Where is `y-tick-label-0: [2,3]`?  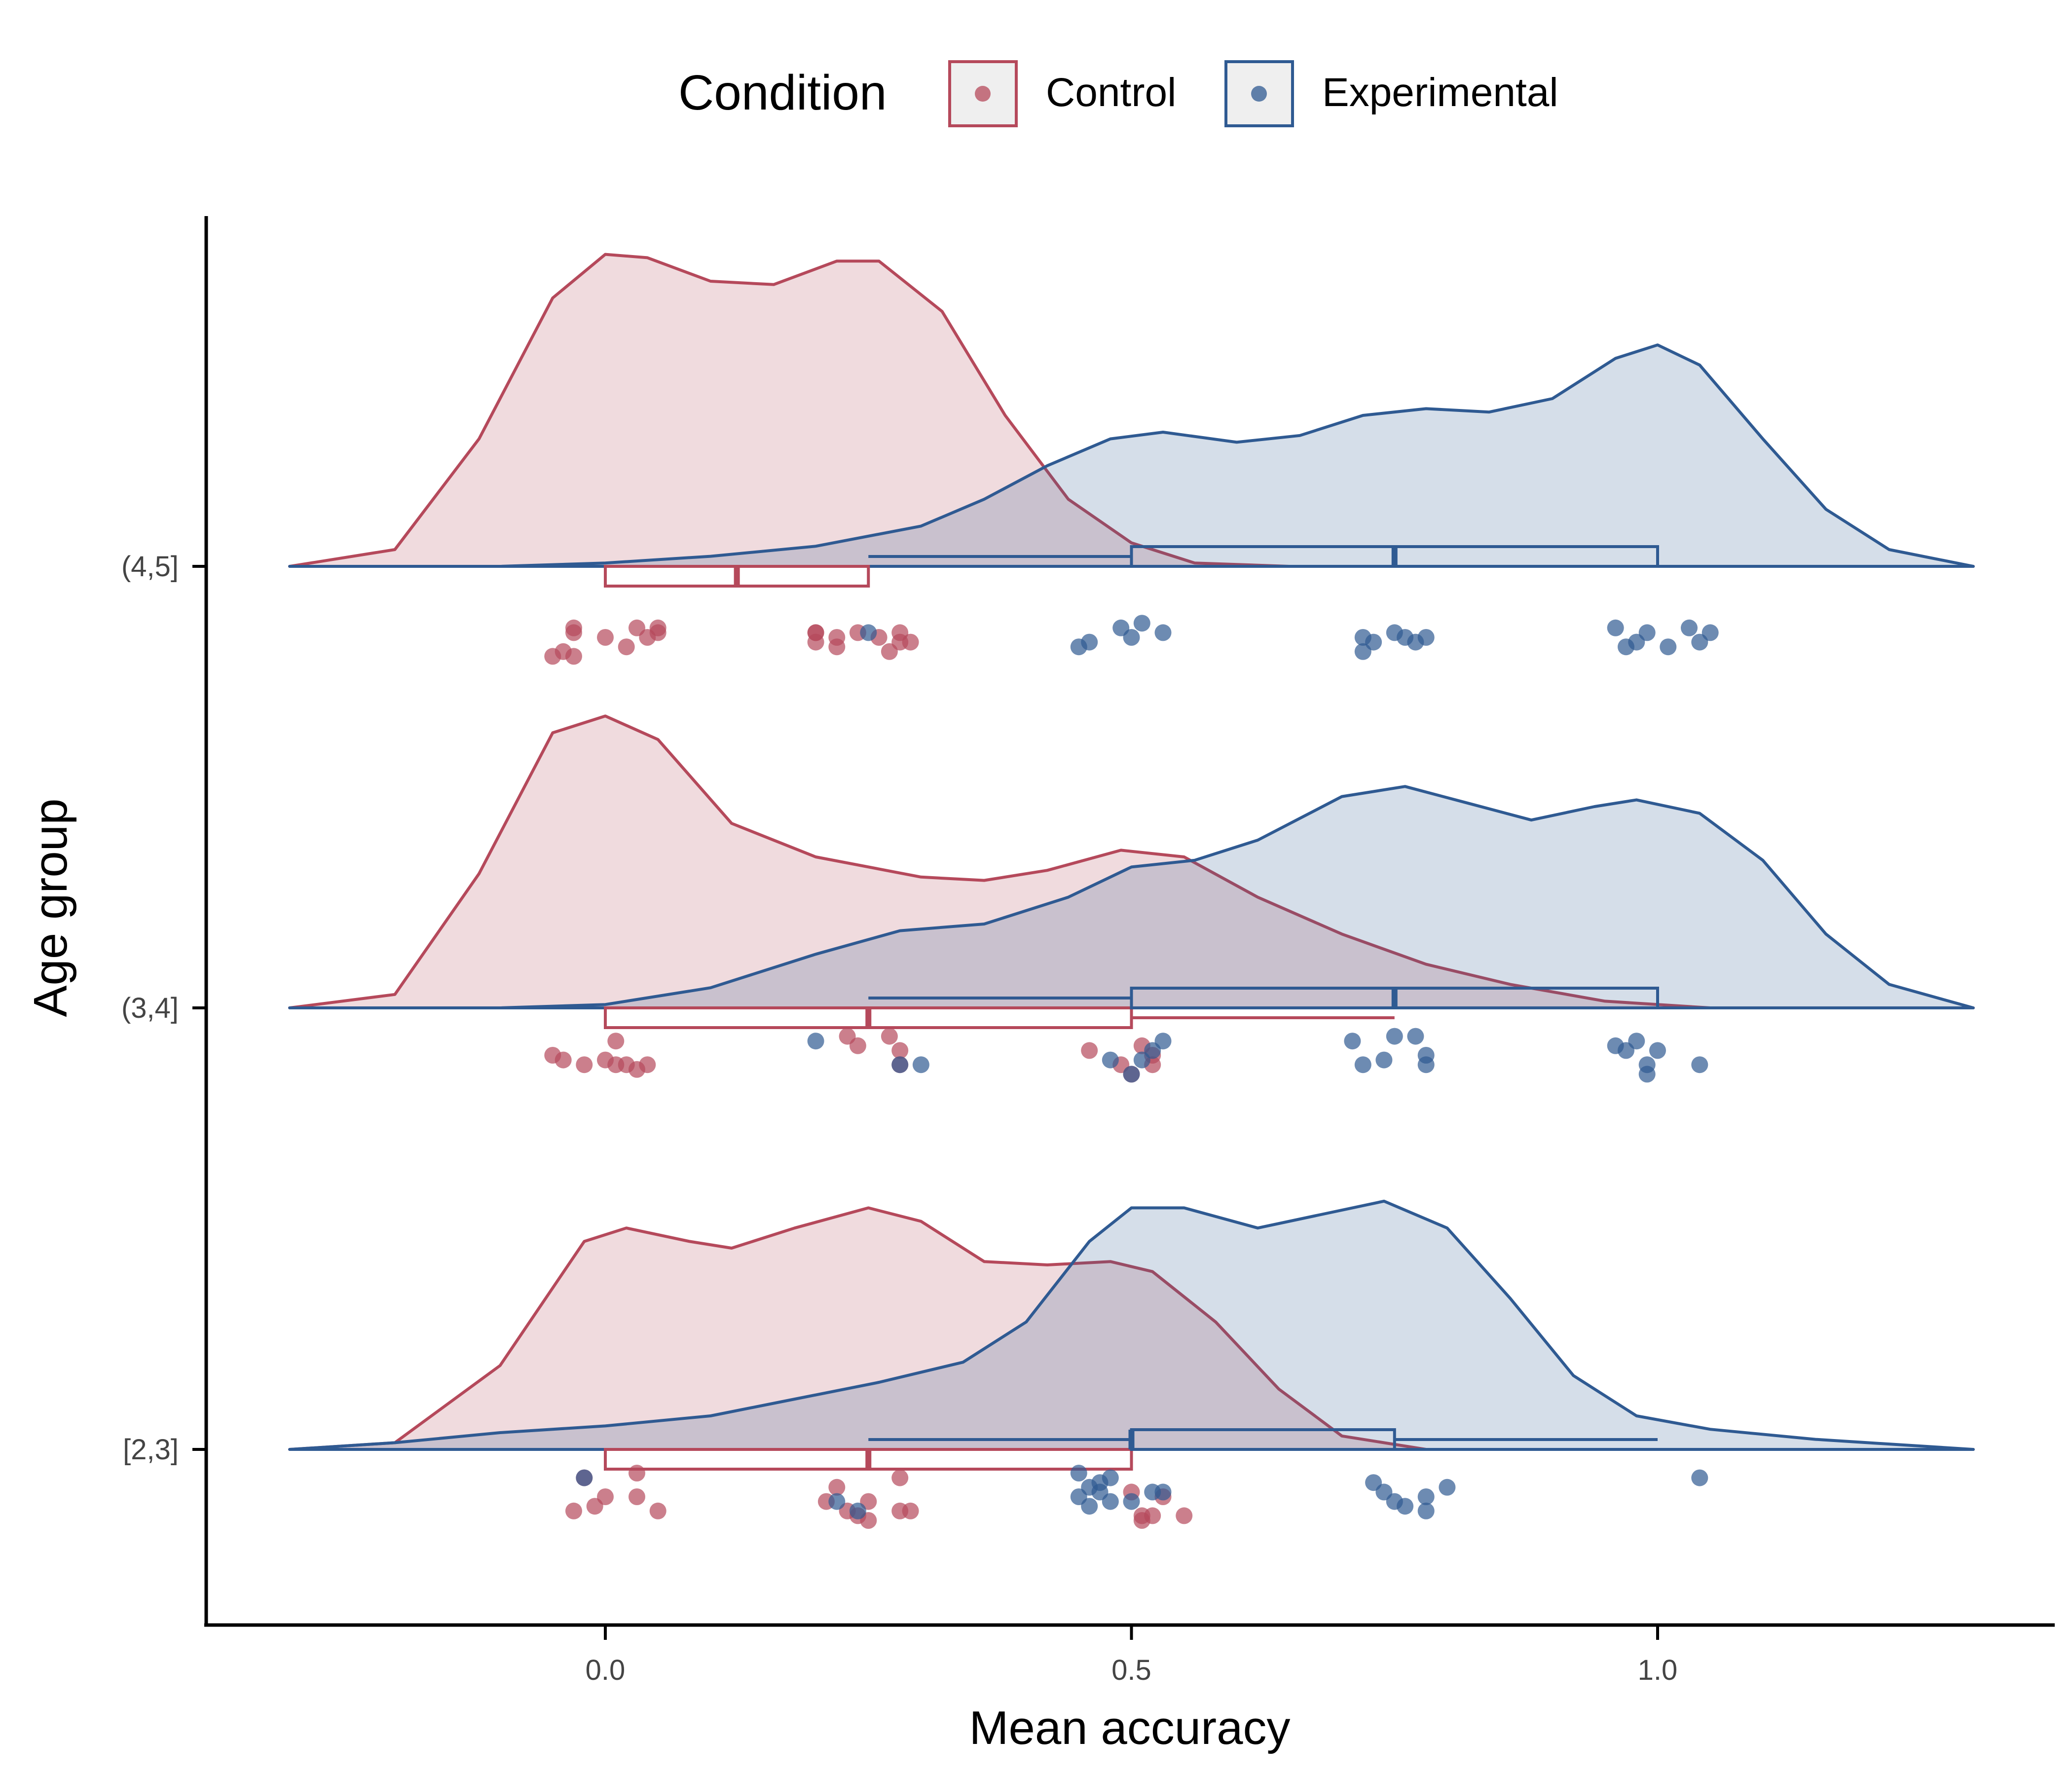 y-tick-label-0: [2,3] is located at coordinates (151, 1450).